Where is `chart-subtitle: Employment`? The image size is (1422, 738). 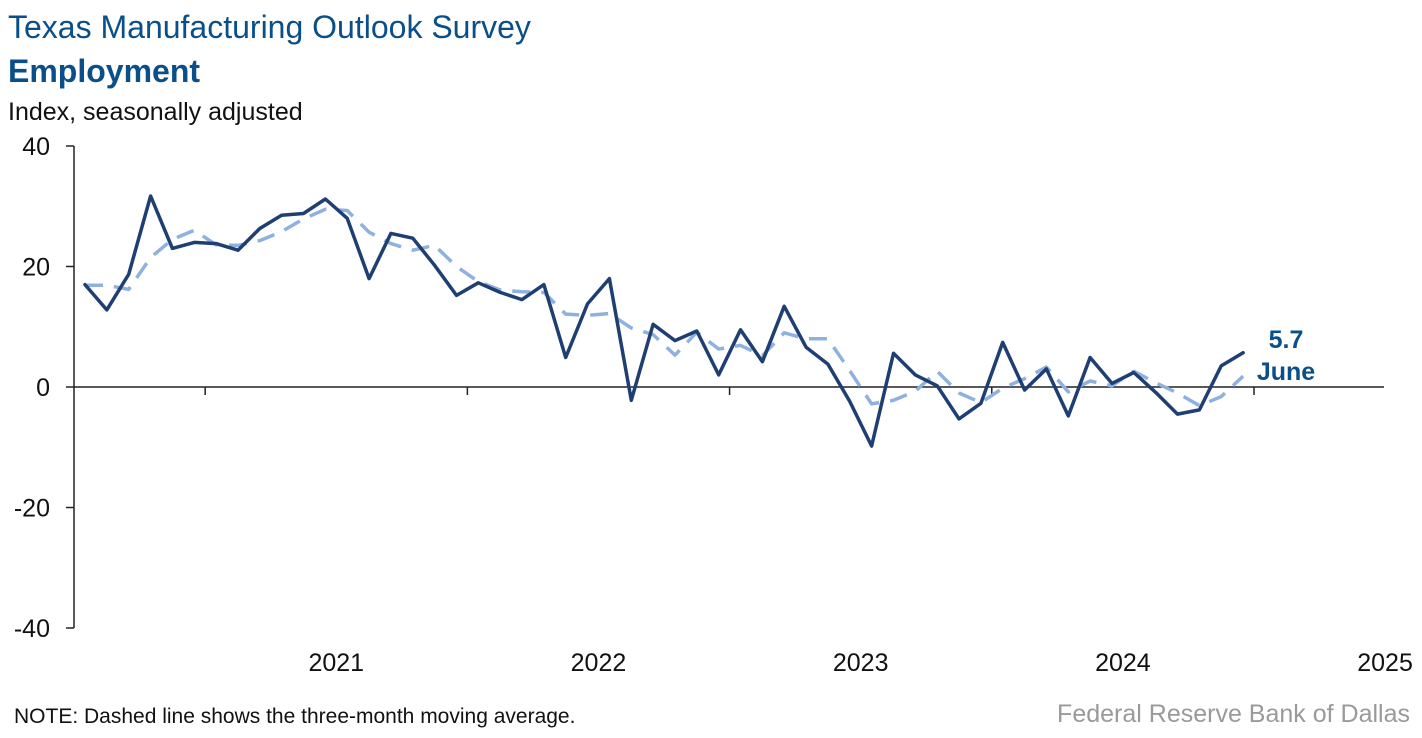
chart-subtitle: Employment is located at coordinates (104, 71).